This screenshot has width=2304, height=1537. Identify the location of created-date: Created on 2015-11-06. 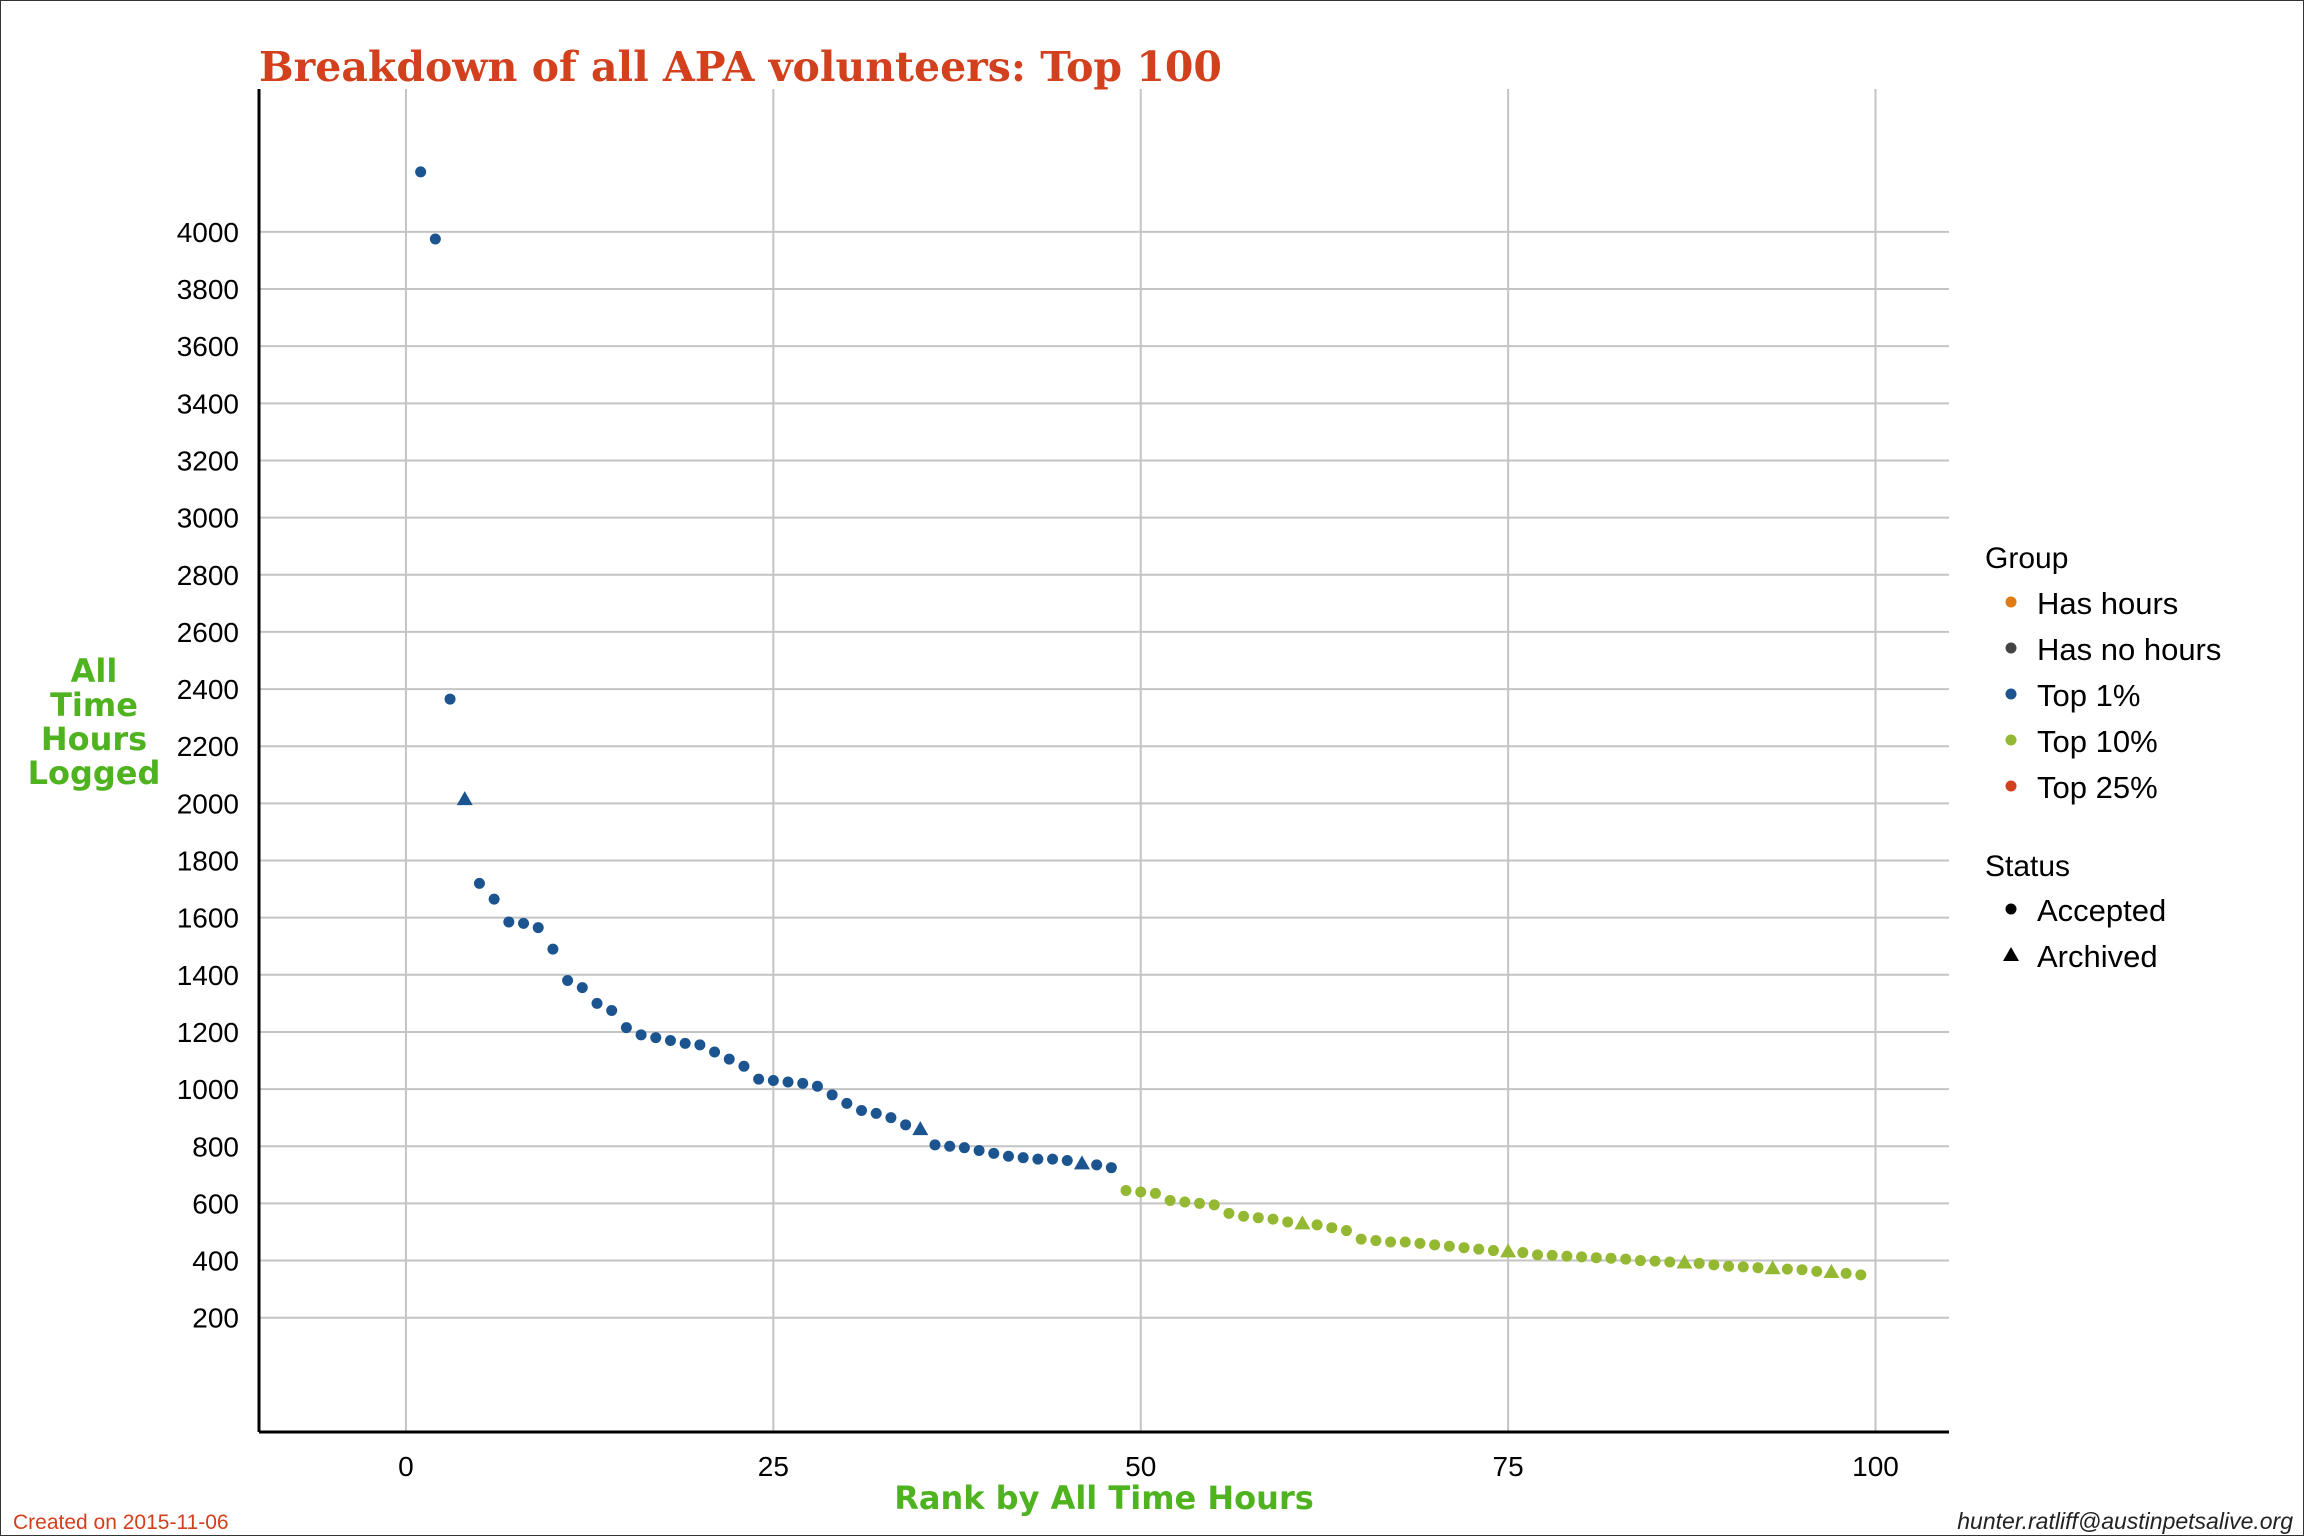
(121, 1522).